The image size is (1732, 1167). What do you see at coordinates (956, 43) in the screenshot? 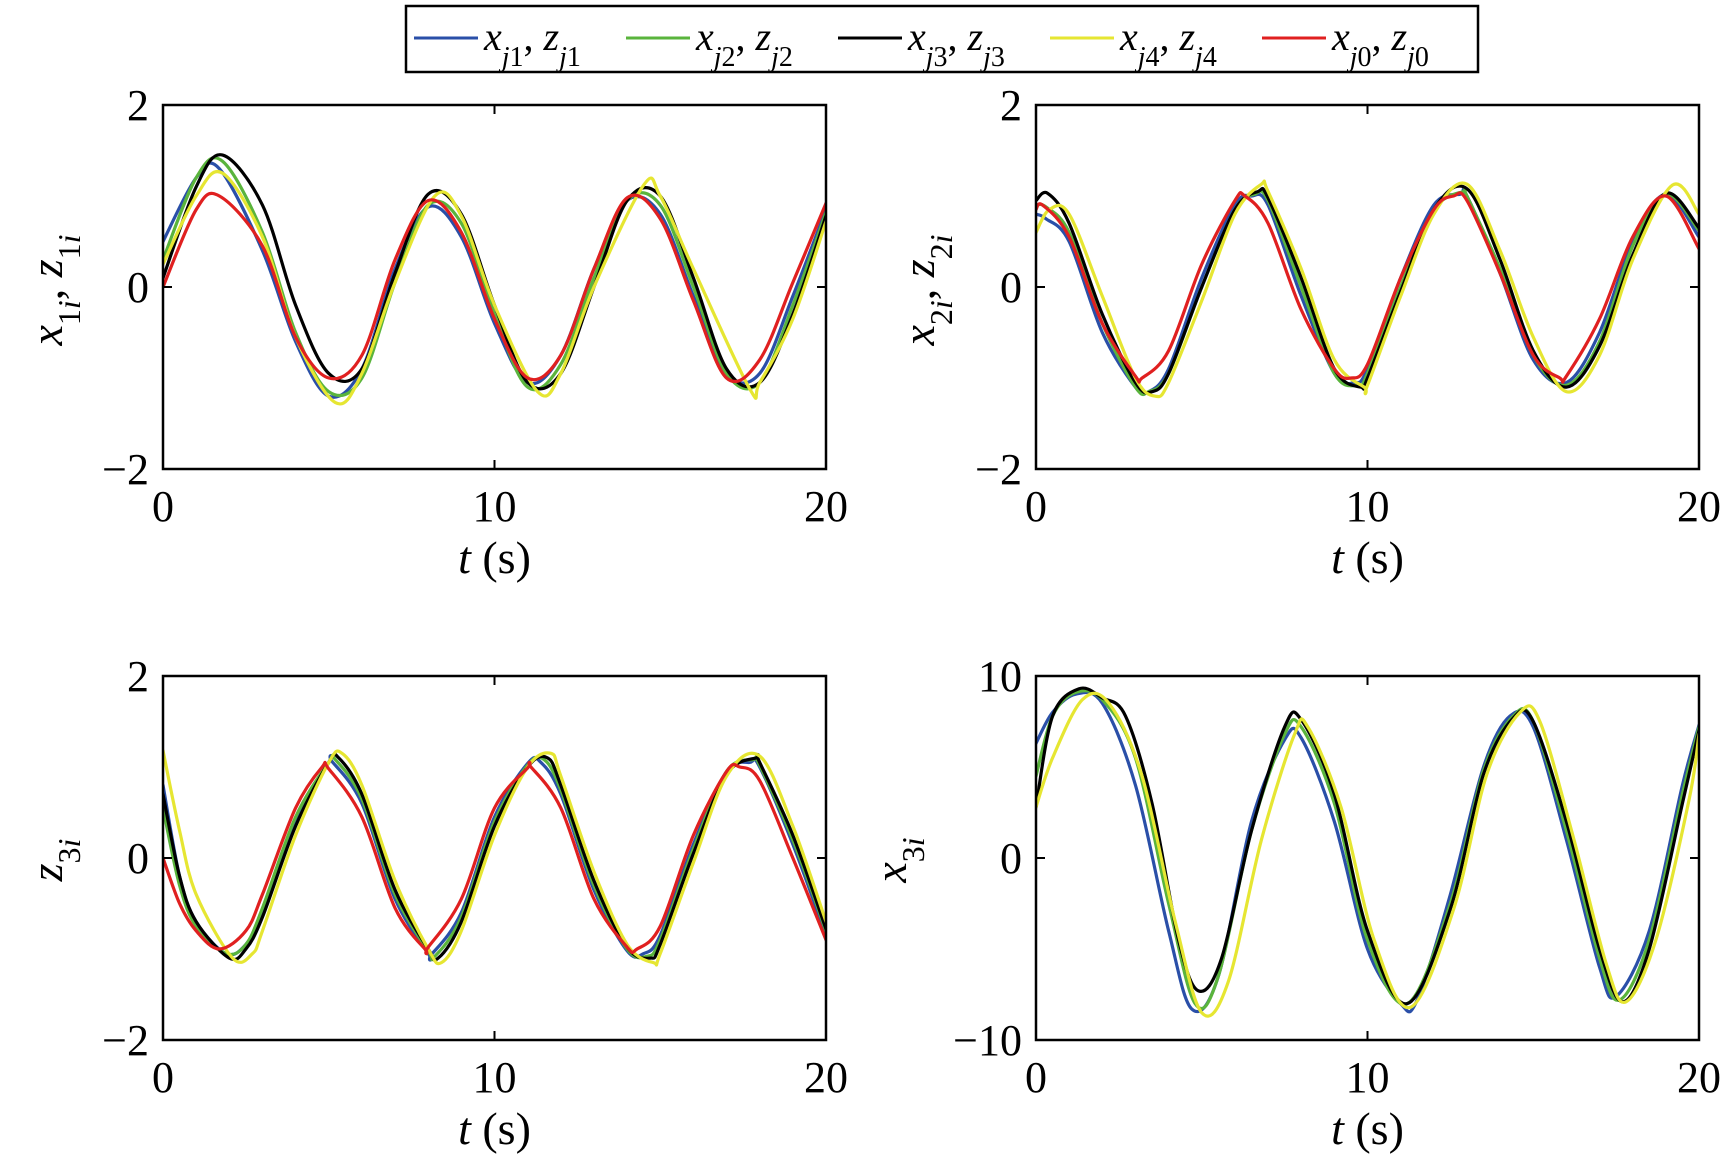
I see `legend-label: xj3, zj3` at bounding box center [956, 43].